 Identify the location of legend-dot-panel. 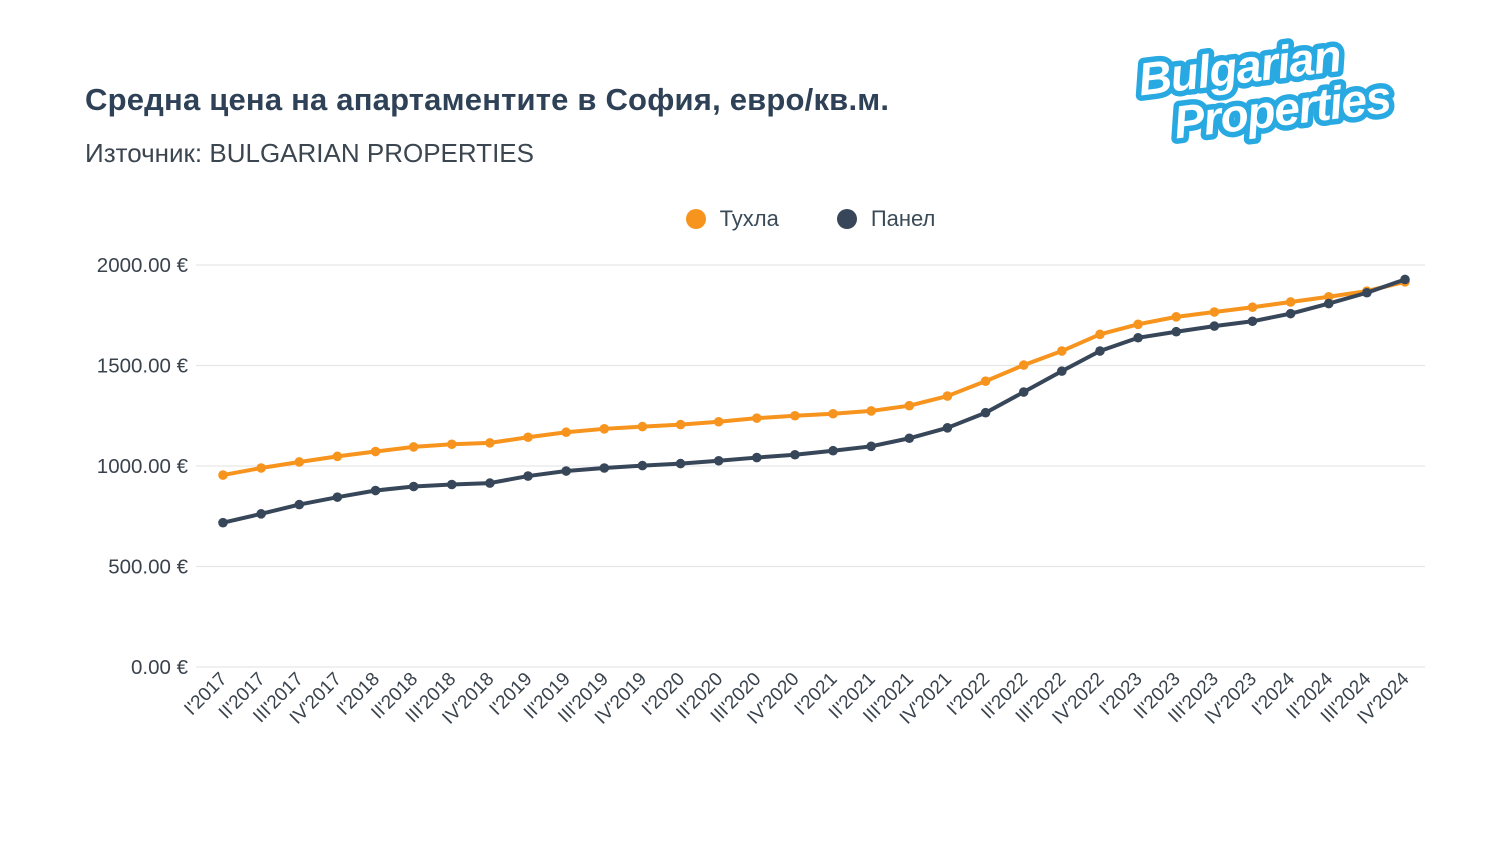
(846, 219).